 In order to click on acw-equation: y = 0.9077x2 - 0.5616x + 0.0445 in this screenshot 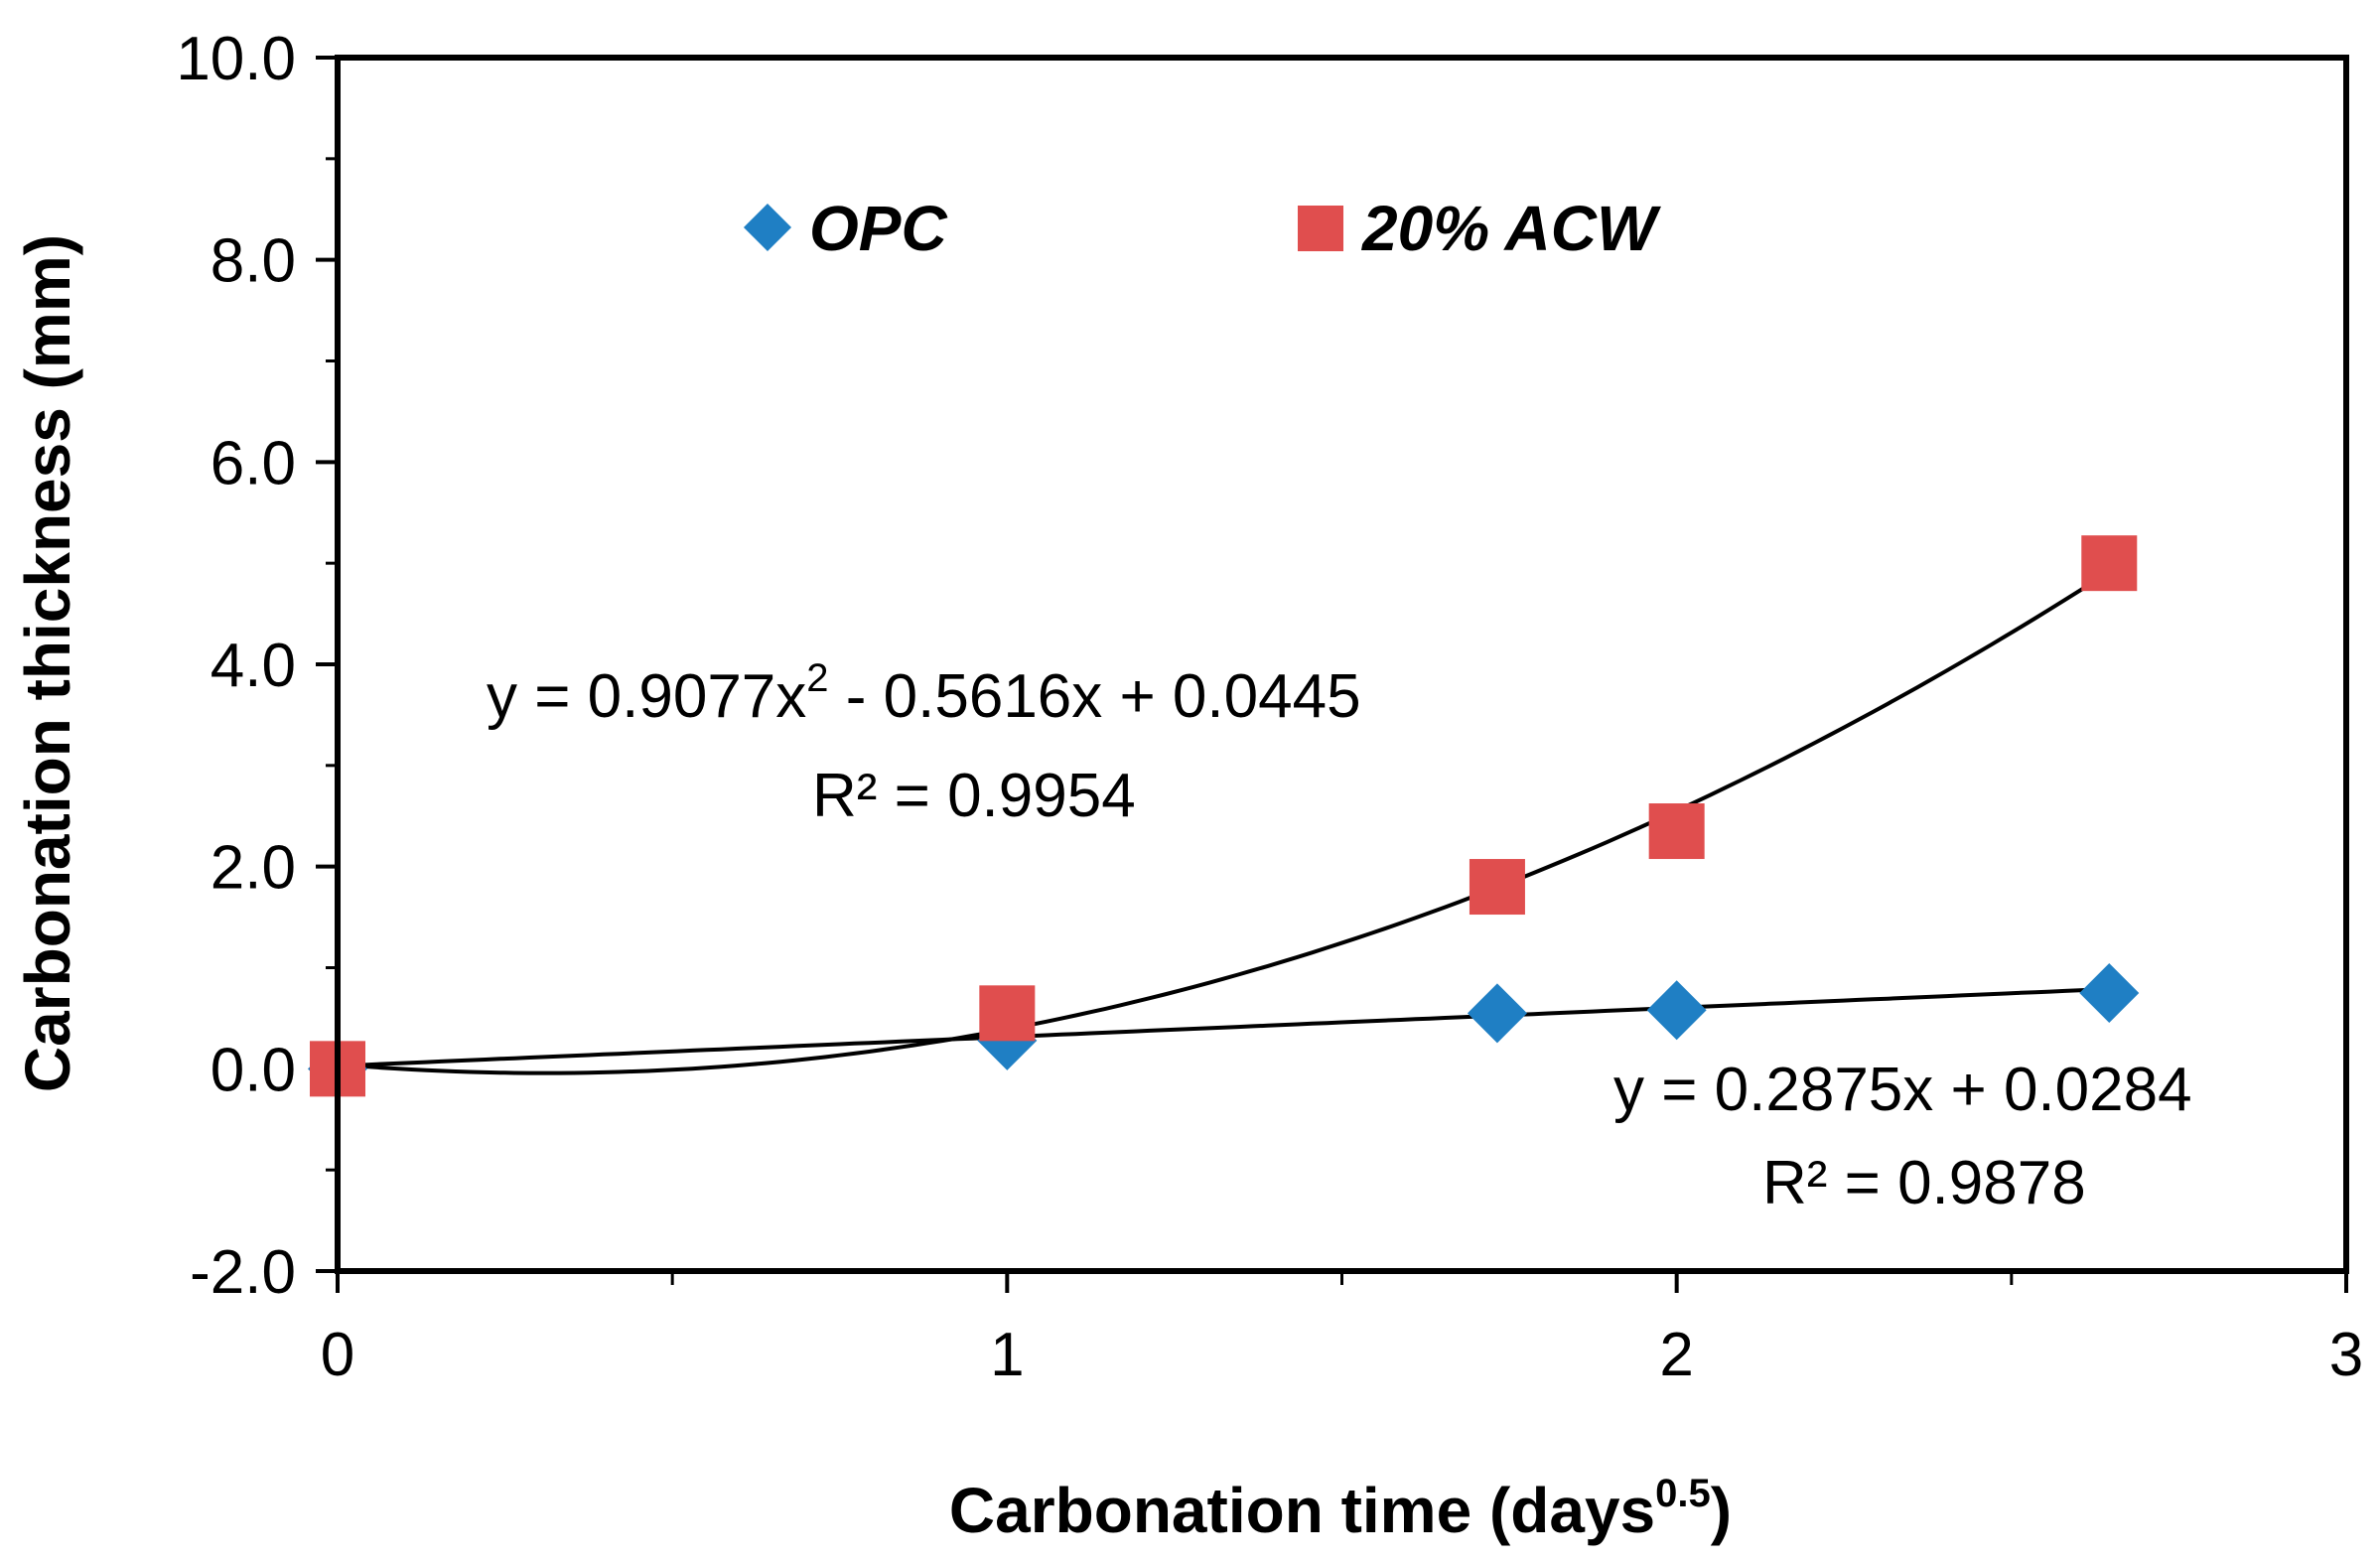, I will do `click(924, 693)`.